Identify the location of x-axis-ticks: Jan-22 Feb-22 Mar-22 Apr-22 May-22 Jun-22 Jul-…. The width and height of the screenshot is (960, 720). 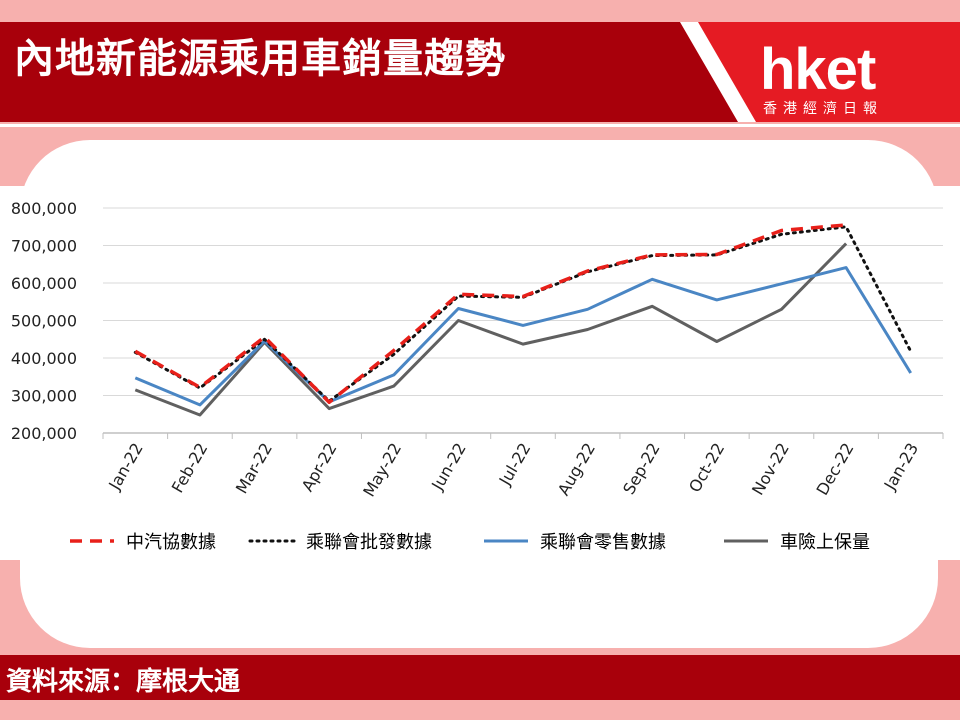
(513, 470).